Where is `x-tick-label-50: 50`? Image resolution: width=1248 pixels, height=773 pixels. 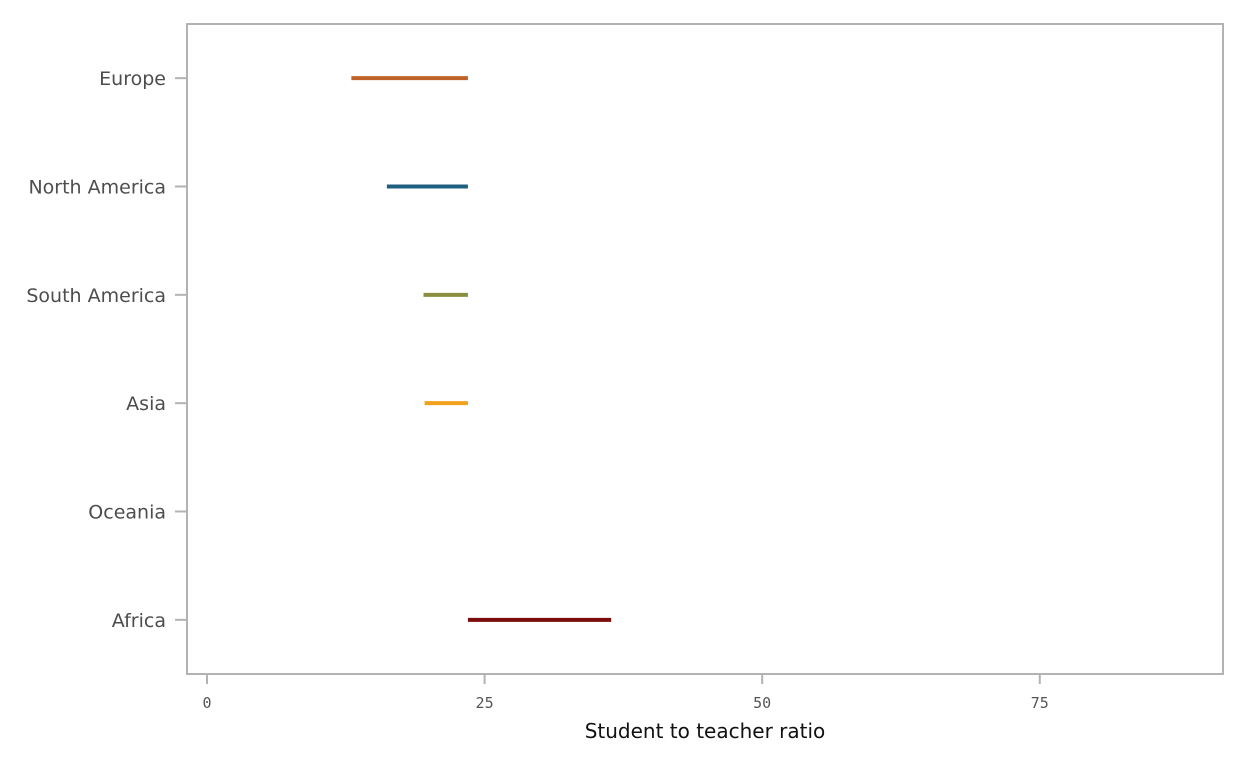 x-tick-label-50: 50 is located at coordinates (762, 703).